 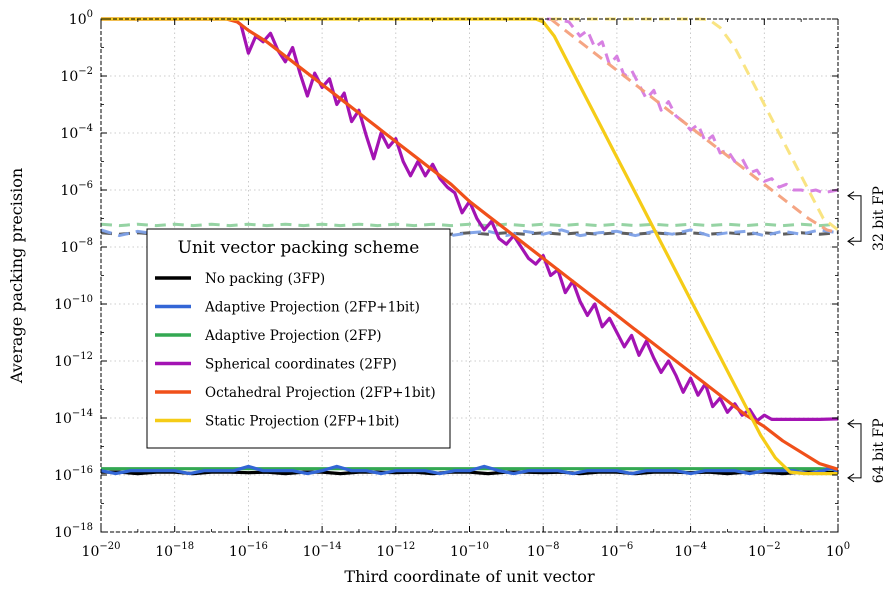 What do you see at coordinates (320, 393) in the screenshot?
I see `legend-entry-label: Octahedral Projection (2FP+1bit)` at bounding box center [320, 393].